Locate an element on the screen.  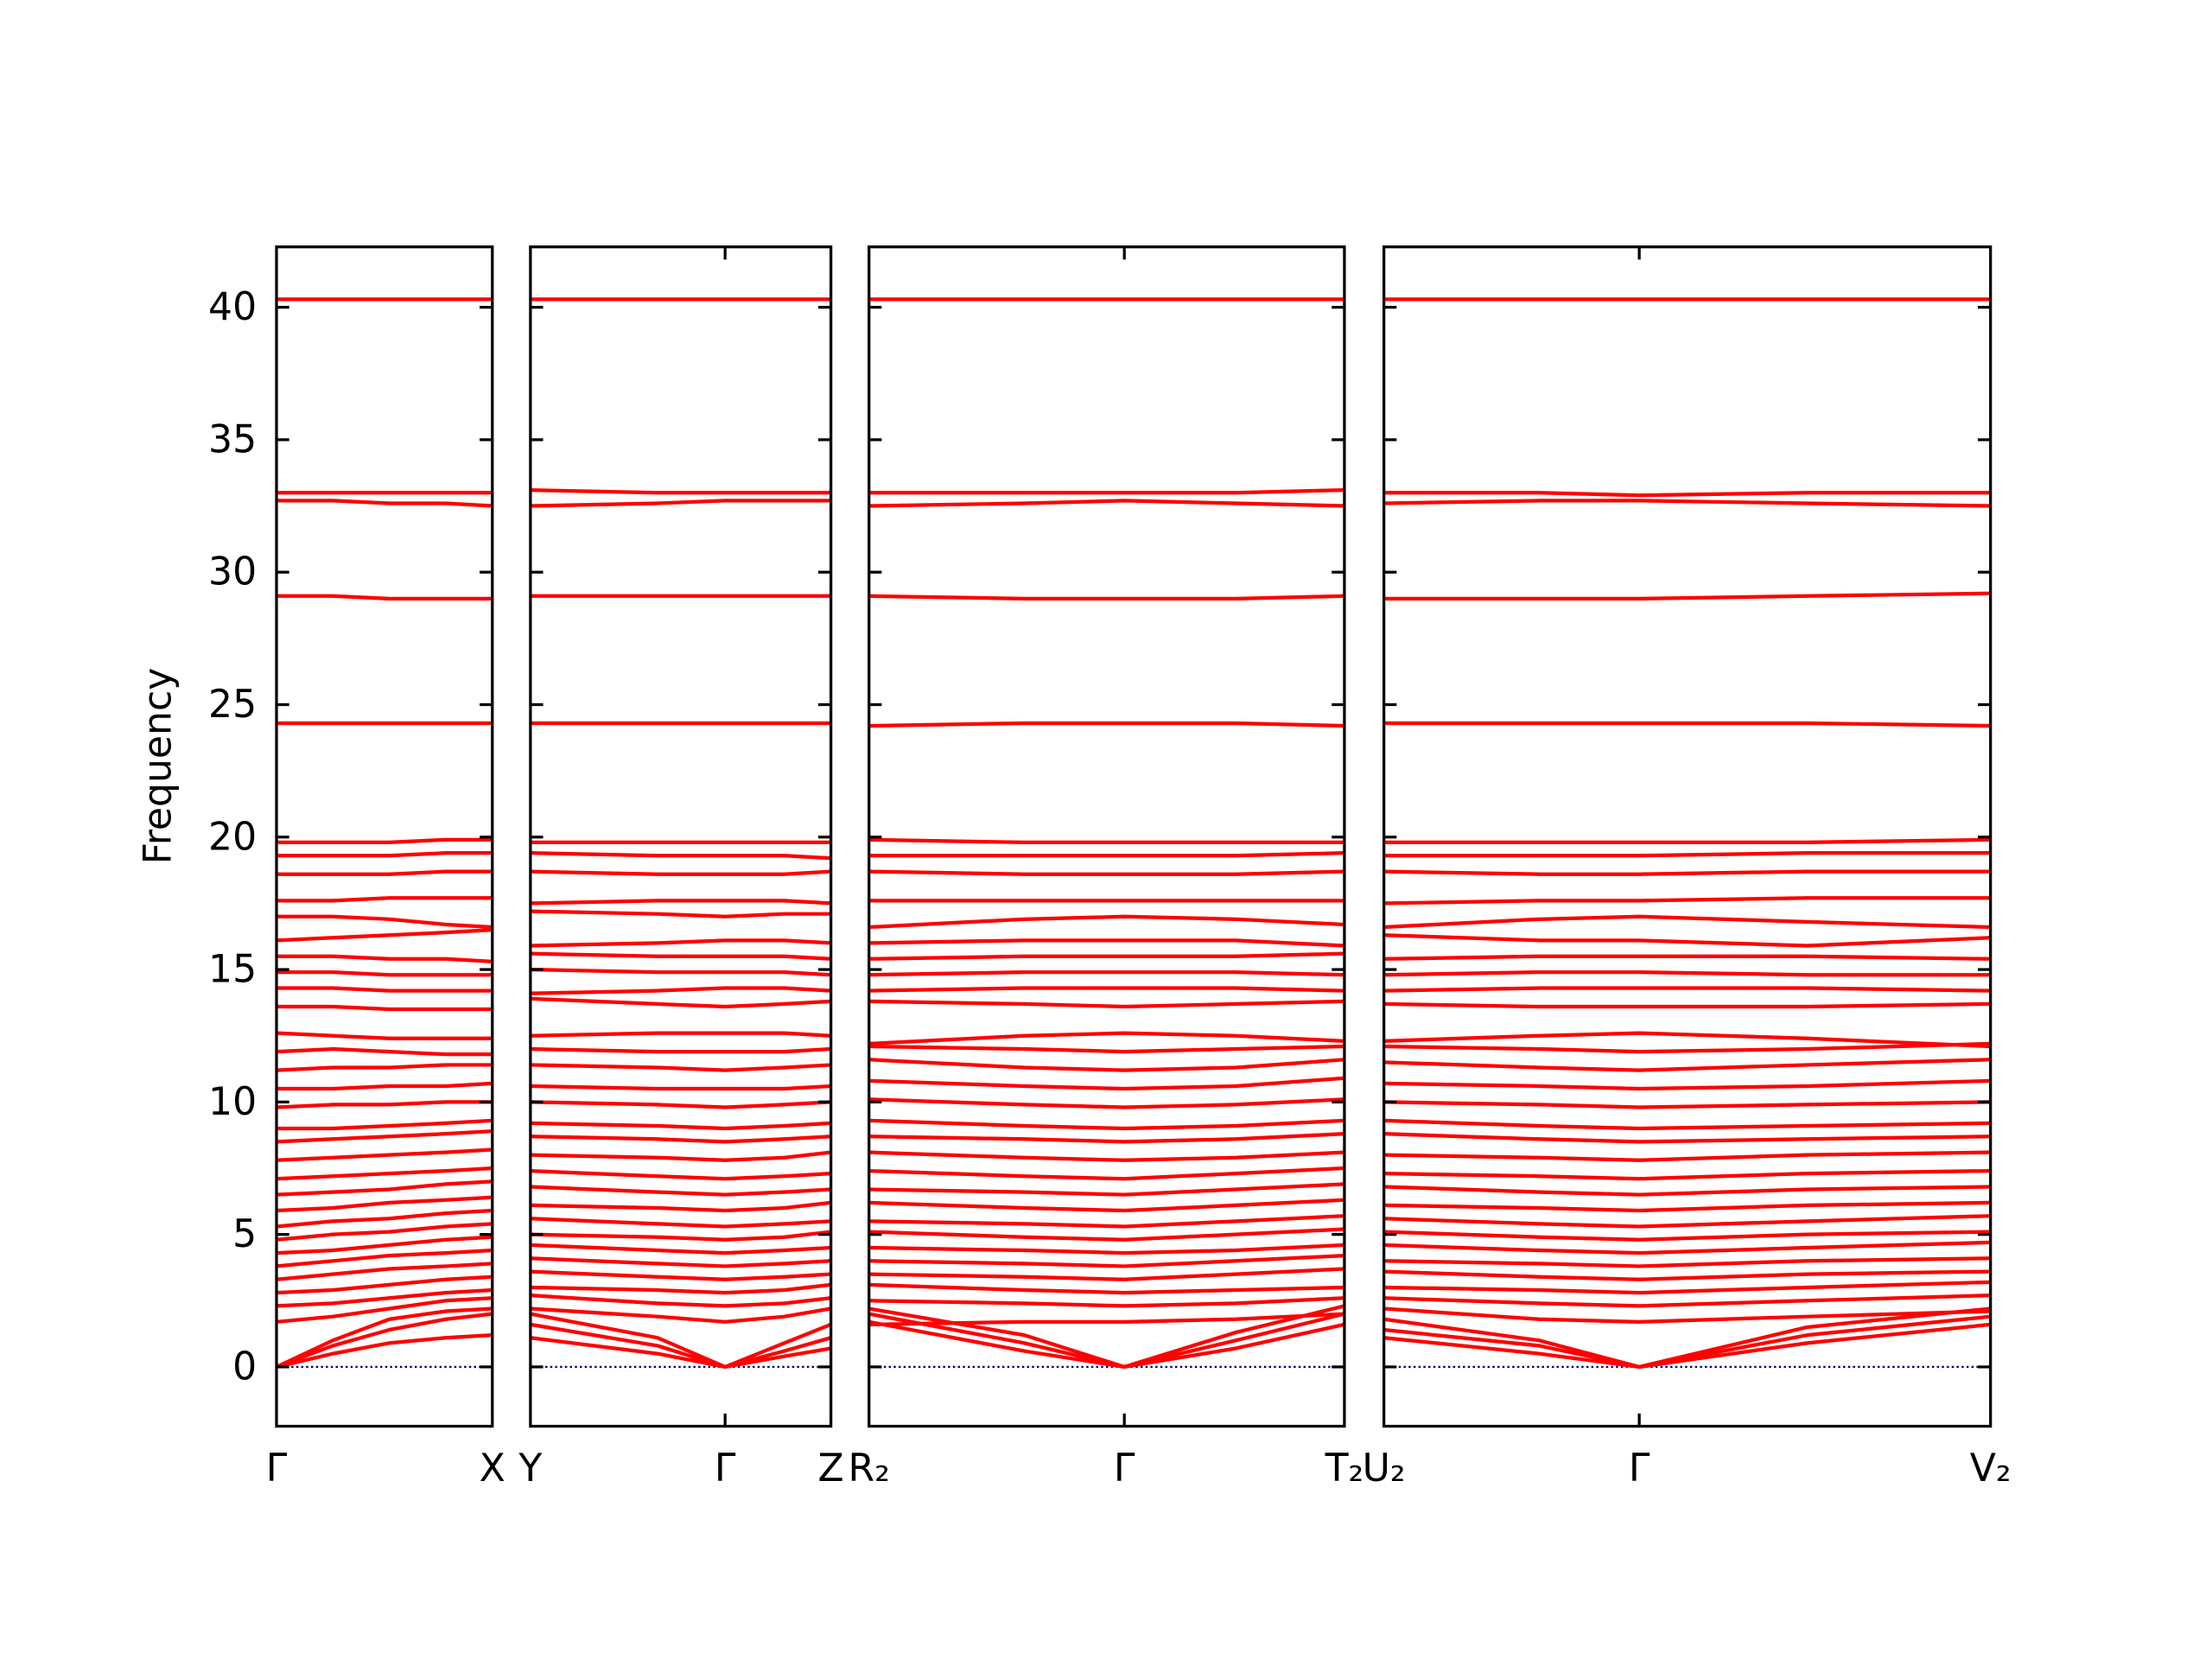
y-tick-label: 30 is located at coordinates (232, 572).